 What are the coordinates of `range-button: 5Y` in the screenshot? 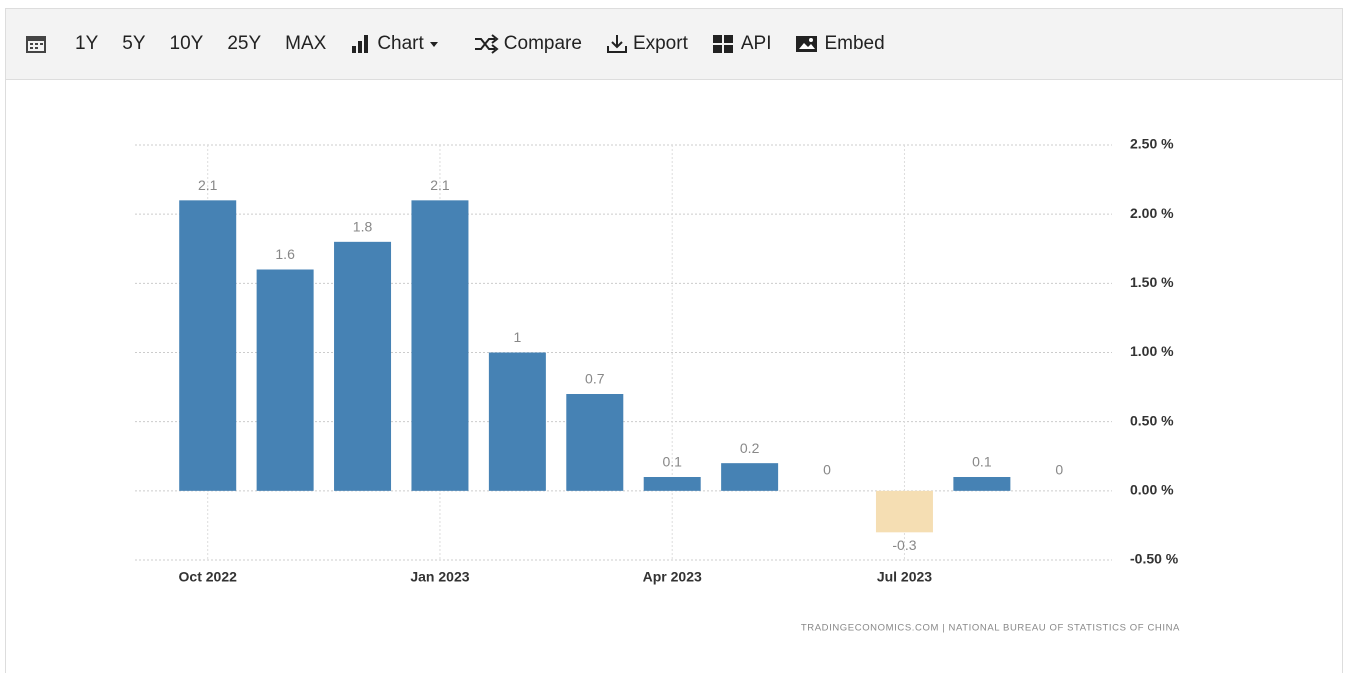 It's located at (134, 43).